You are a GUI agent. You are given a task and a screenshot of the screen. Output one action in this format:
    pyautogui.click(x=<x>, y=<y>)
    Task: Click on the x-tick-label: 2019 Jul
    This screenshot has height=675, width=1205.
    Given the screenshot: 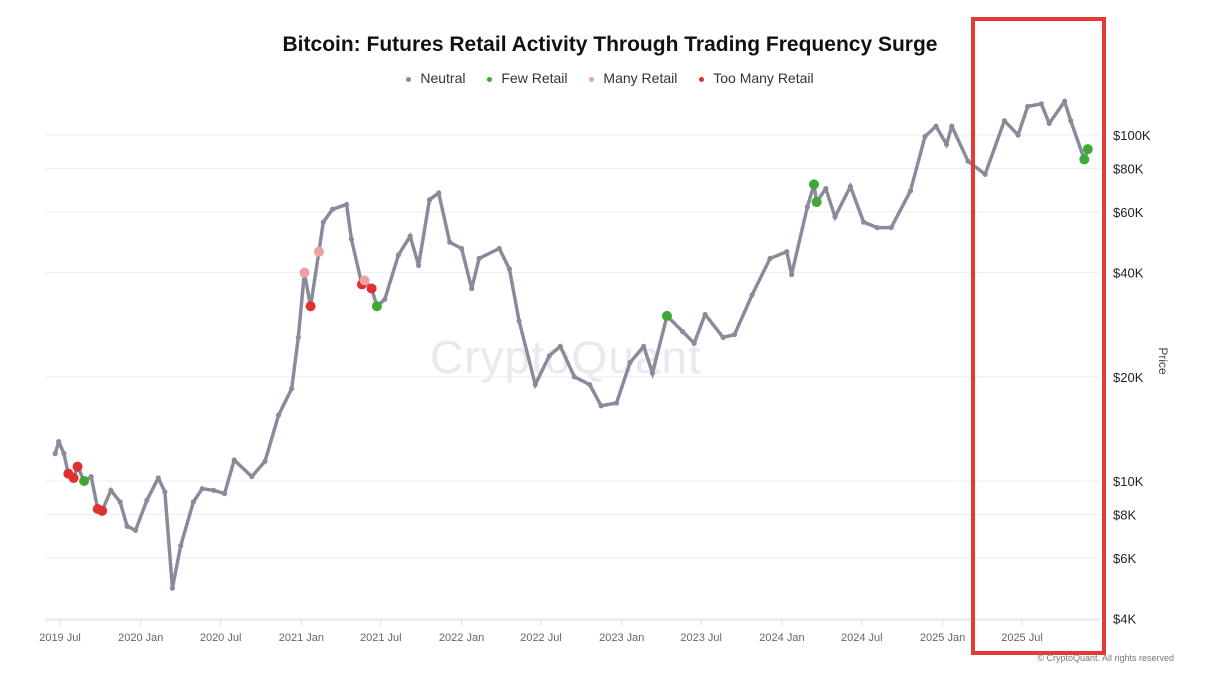 What is the action you would take?
    pyautogui.click(x=60, y=638)
    